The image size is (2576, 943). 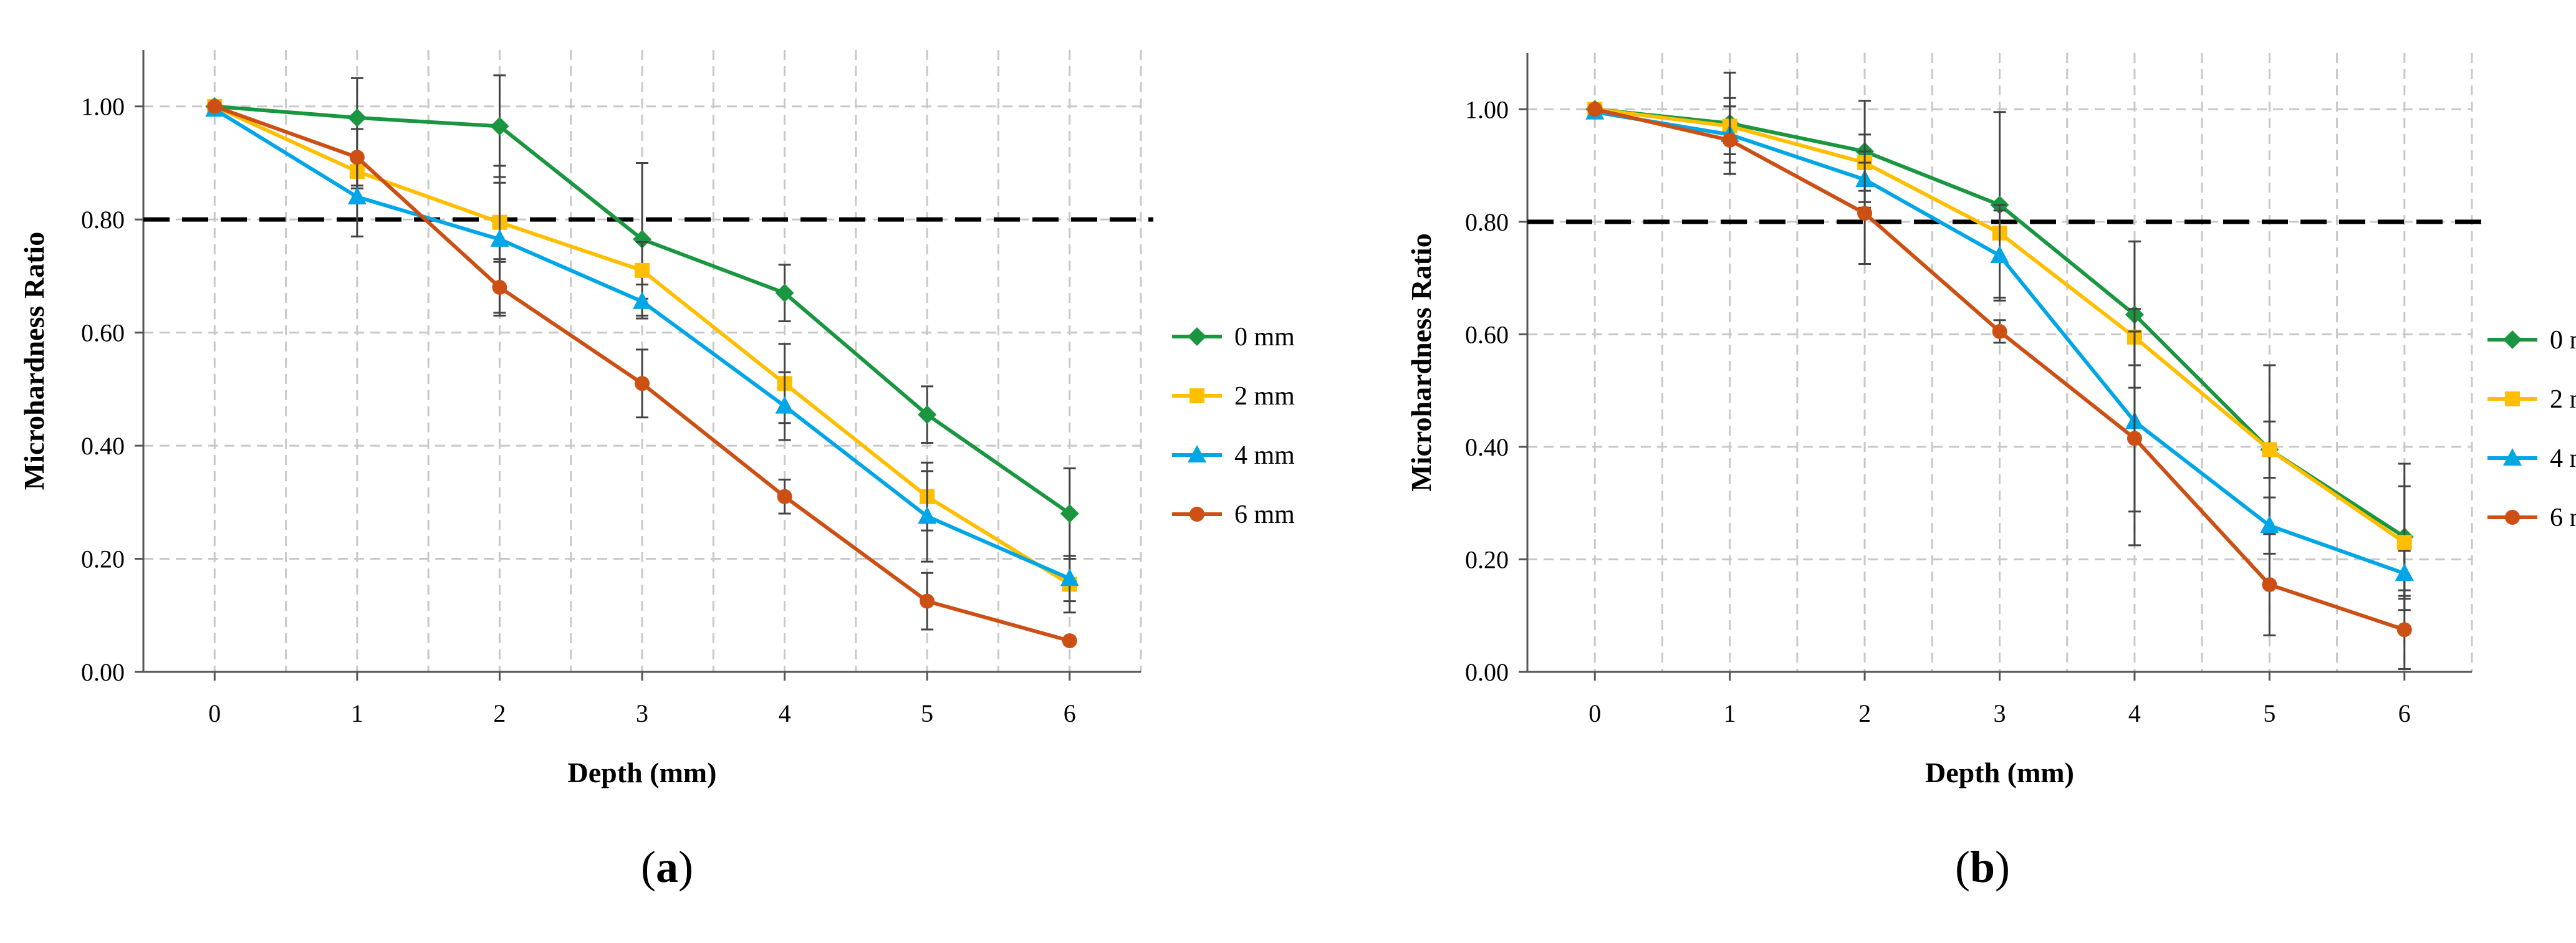 What do you see at coordinates (667, 867) in the screenshot?
I see `panel-label-a: (a)` at bounding box center [667, 867].